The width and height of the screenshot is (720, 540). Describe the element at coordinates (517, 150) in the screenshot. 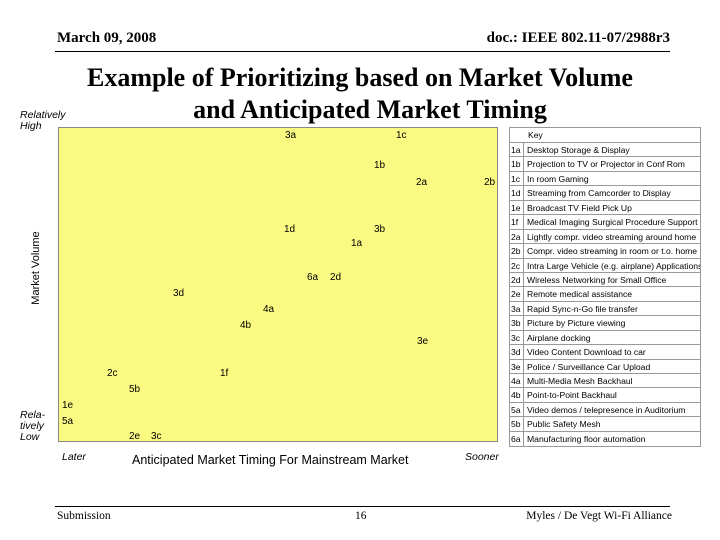

I see `key-code: 1a` at that location.